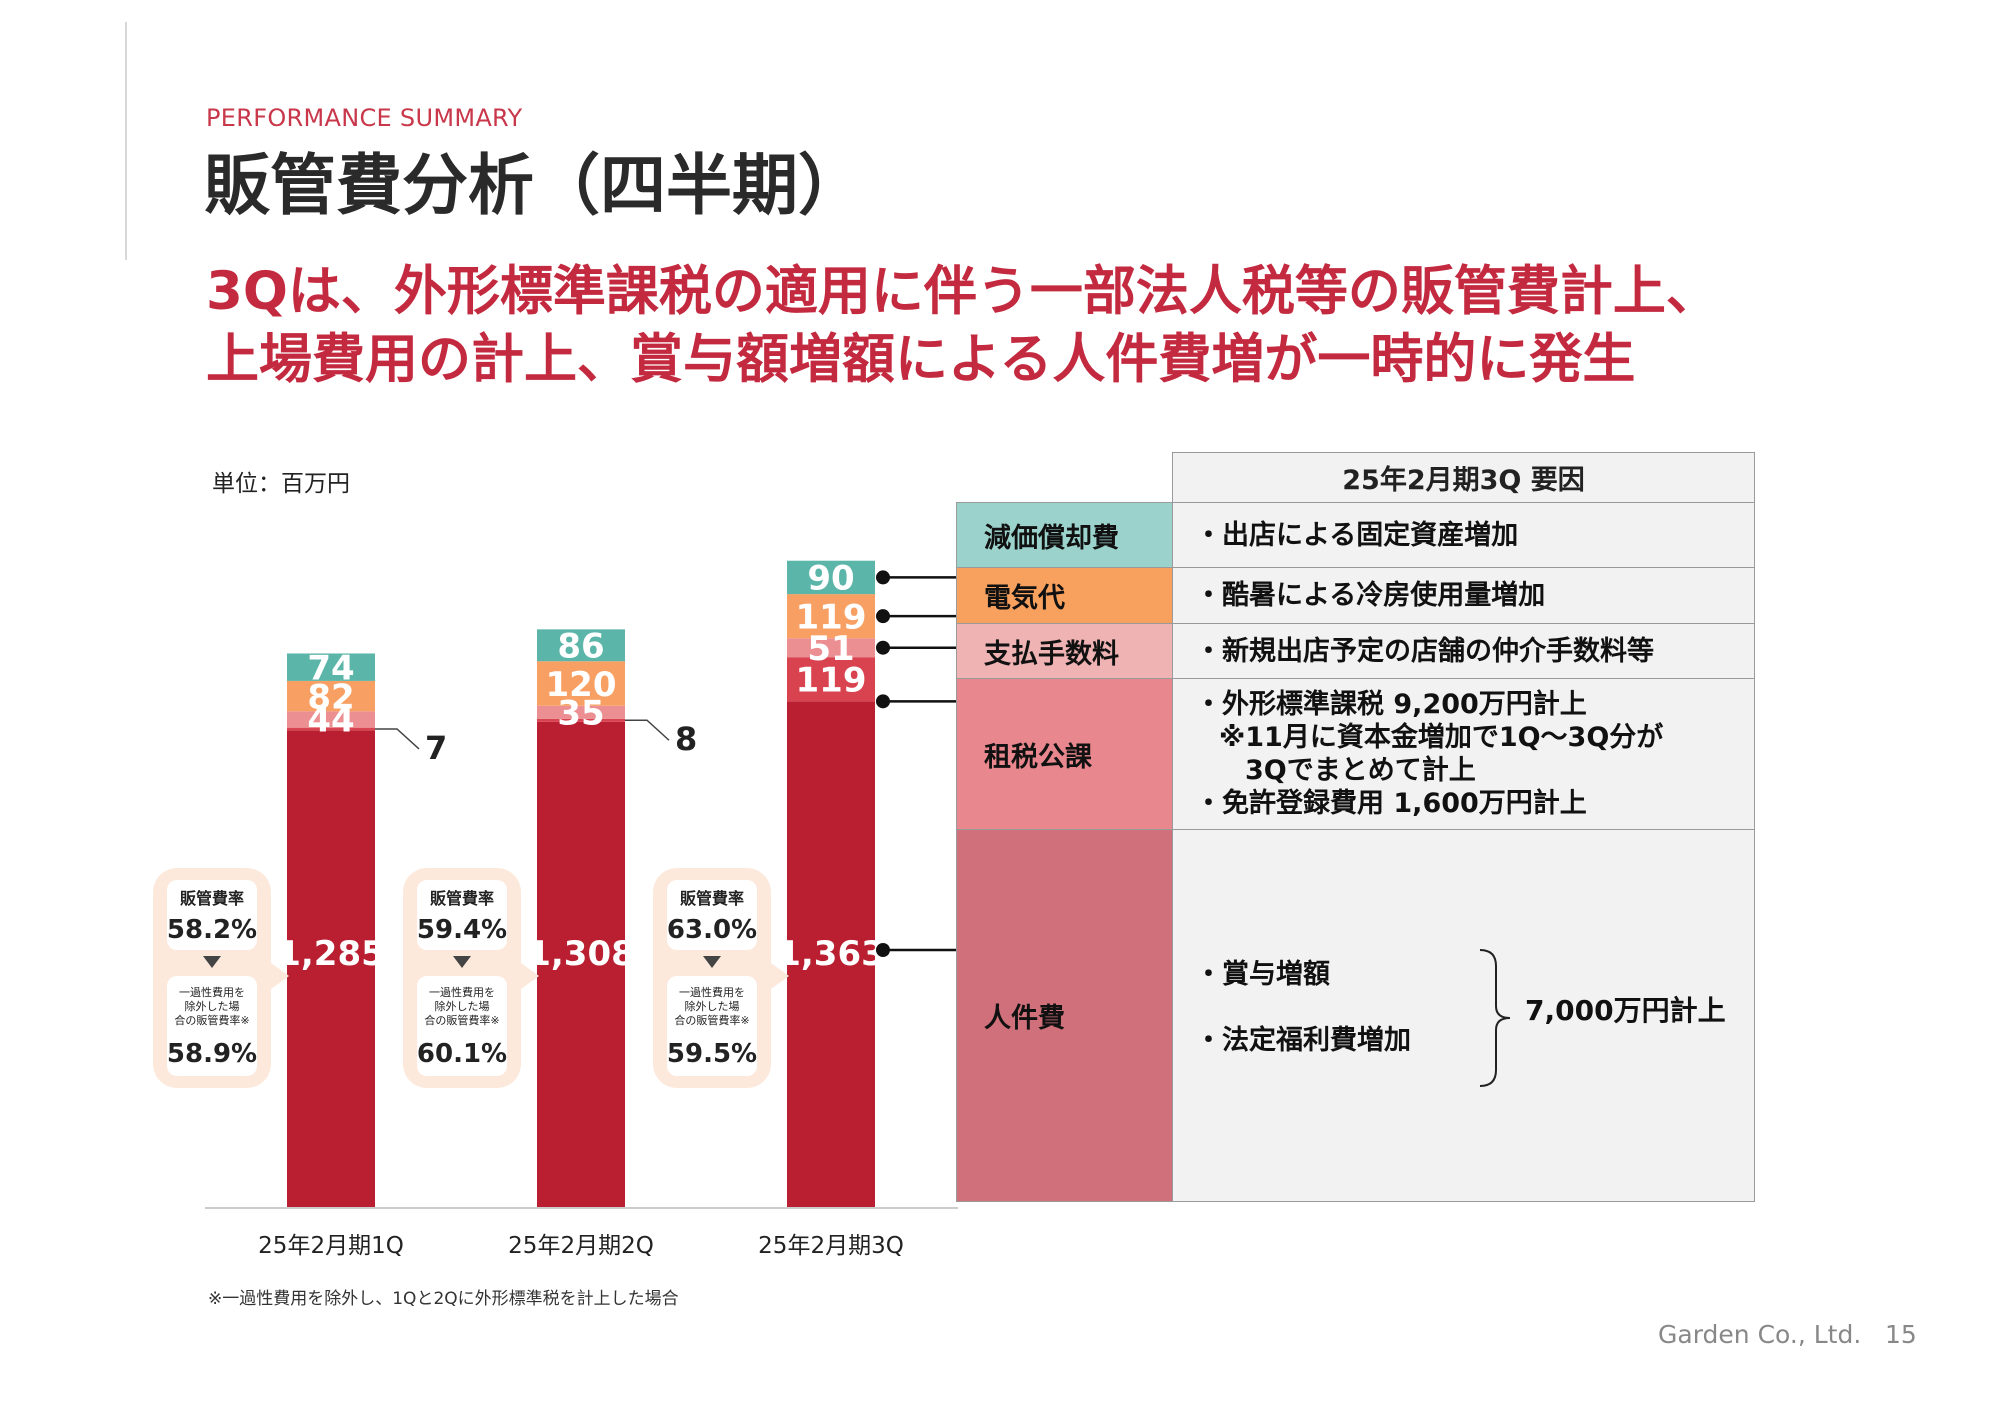 Image resolution: width=2000 pixels, height=1415 pixels. I want to click on factor-line: ・酷暑による冷房使用量増加, so click(1370, 595).